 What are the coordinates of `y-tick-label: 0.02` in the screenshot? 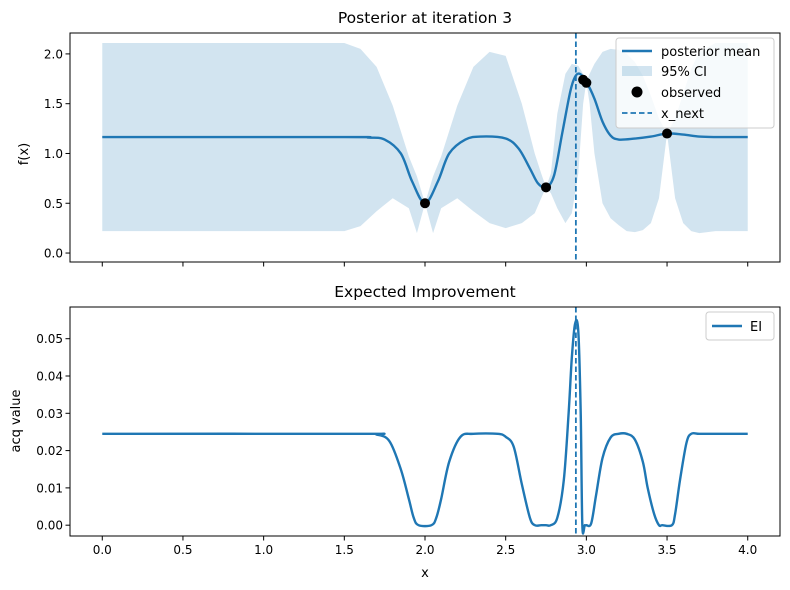 It's located at (49, 451).